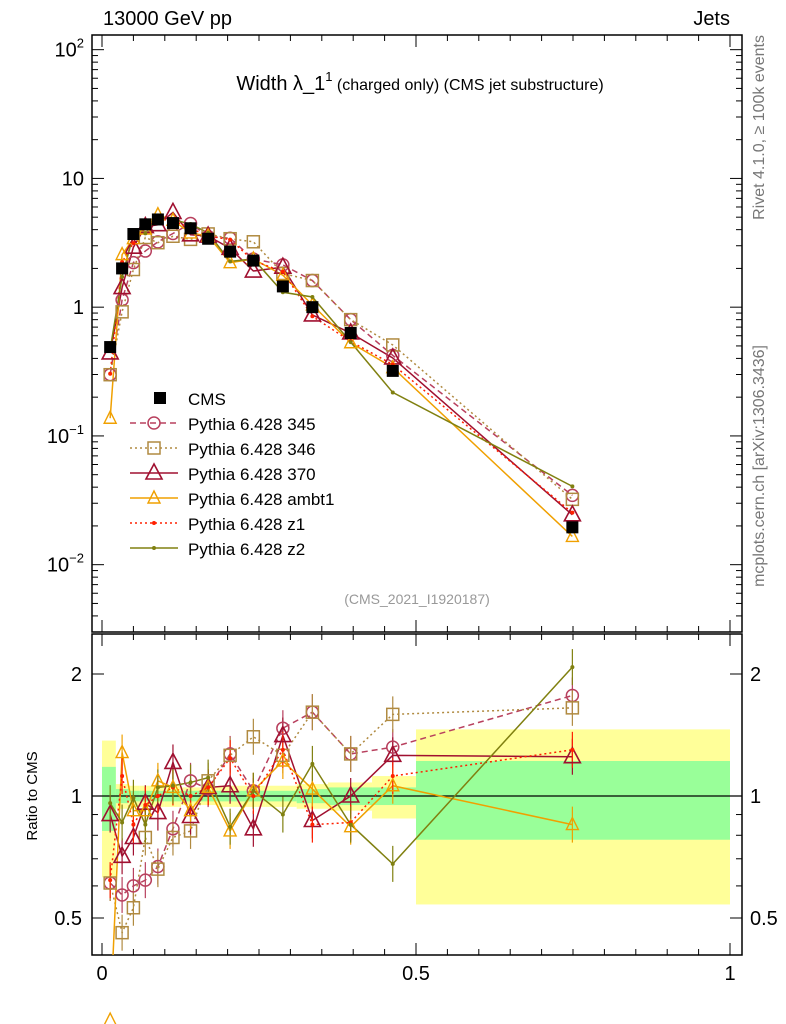  I want to click on x-tick-label: 0.5, so click(416, 974).